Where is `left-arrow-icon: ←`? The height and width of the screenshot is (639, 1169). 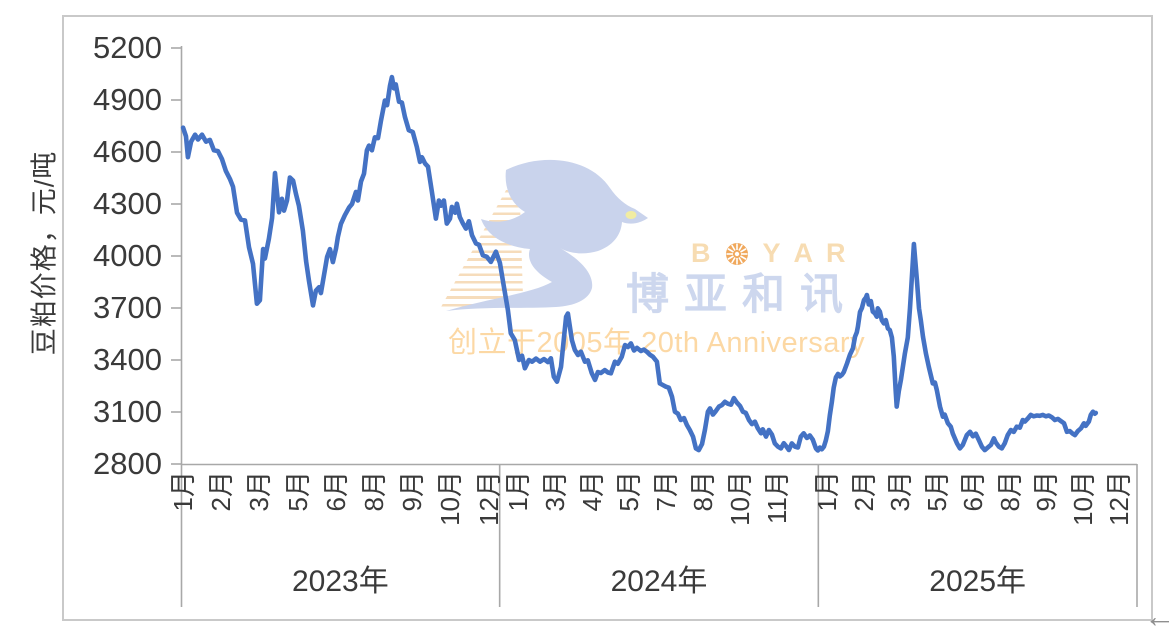
left-arrow-icon: ← is located at coordinates (1156, 616).